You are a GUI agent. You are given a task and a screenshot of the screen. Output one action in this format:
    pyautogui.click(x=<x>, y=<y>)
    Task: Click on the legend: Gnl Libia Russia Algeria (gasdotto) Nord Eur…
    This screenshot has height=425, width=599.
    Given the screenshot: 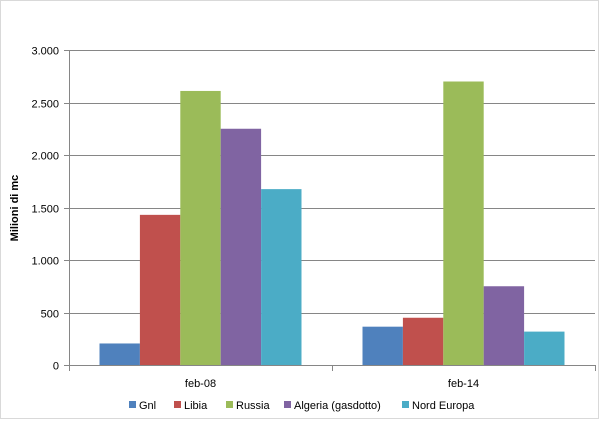 What is the action you would take?
    pyautogui.click(x=302, y=406)
    